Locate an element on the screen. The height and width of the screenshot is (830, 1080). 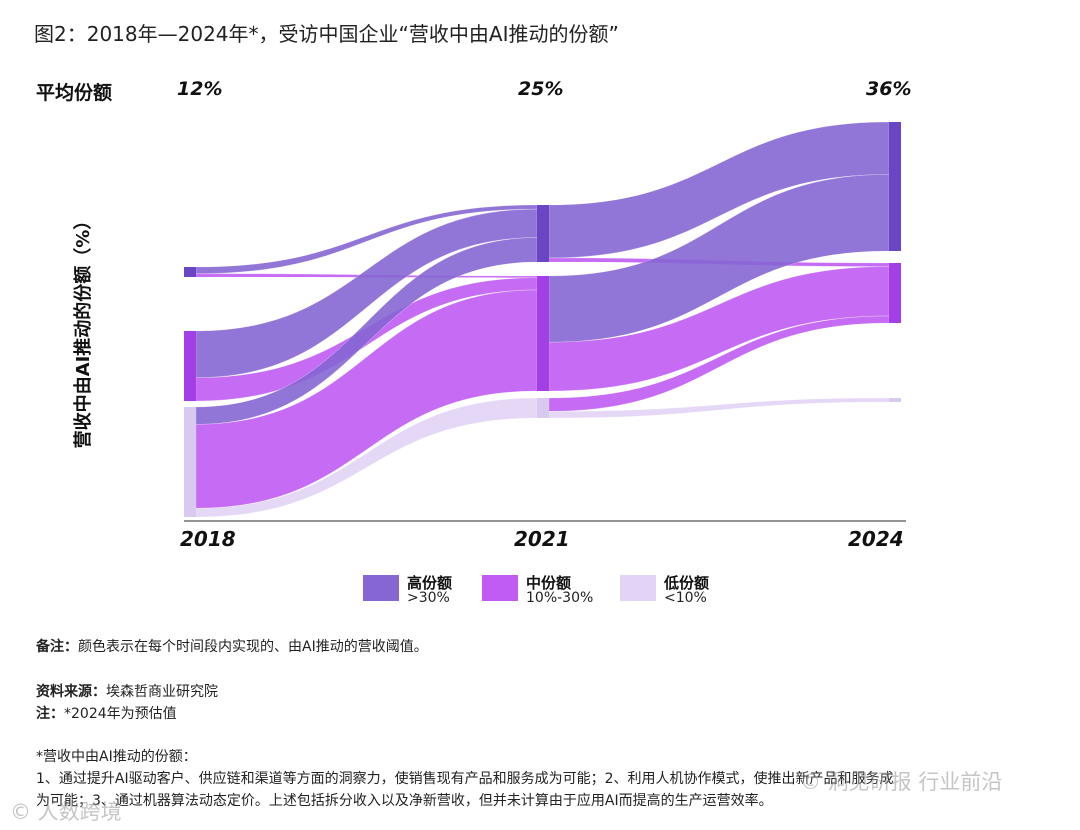
average-share-label: 平均份额 is located at coordinates (74, 93).